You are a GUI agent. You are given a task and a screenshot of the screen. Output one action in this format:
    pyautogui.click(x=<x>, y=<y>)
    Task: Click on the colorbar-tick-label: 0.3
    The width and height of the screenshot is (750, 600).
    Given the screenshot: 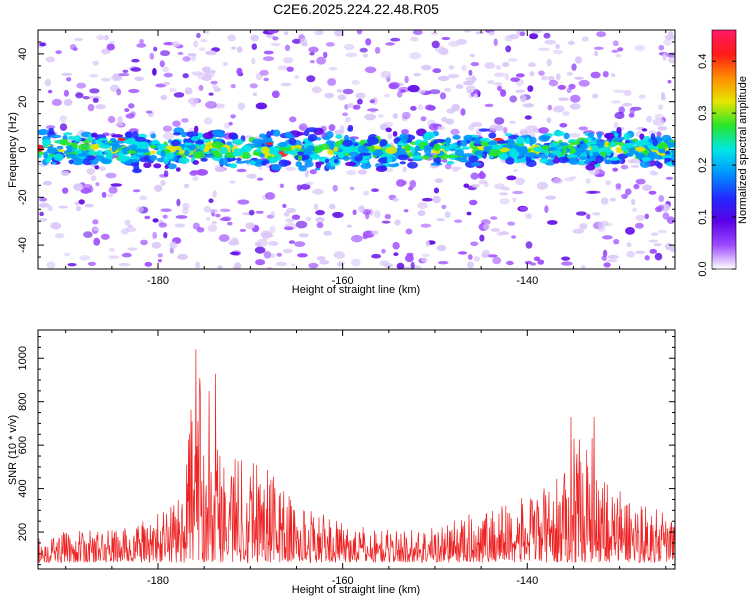 What is the action you would take?
    pyautogui.click(x=703, y=112)
    